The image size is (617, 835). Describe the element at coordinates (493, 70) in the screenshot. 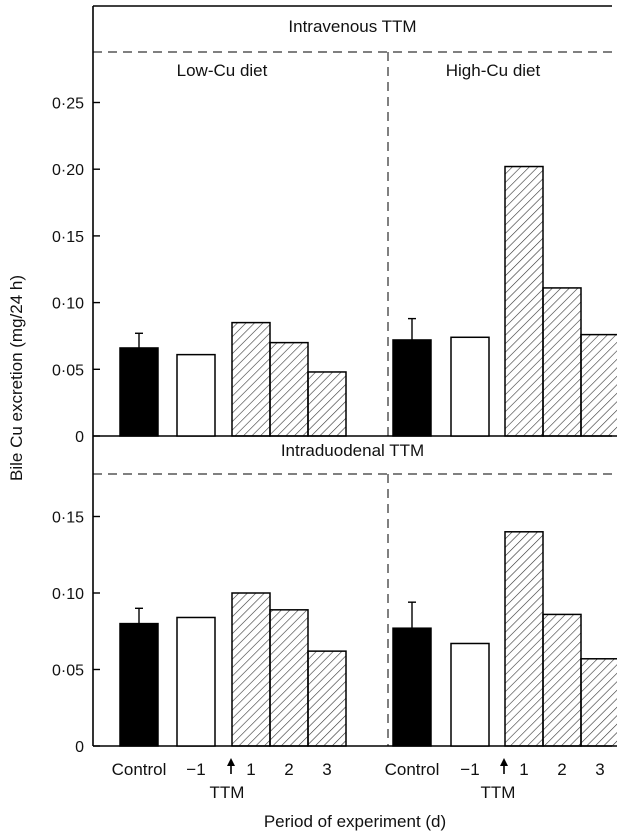

I see `diet-label: High-Cu diet` at that location.